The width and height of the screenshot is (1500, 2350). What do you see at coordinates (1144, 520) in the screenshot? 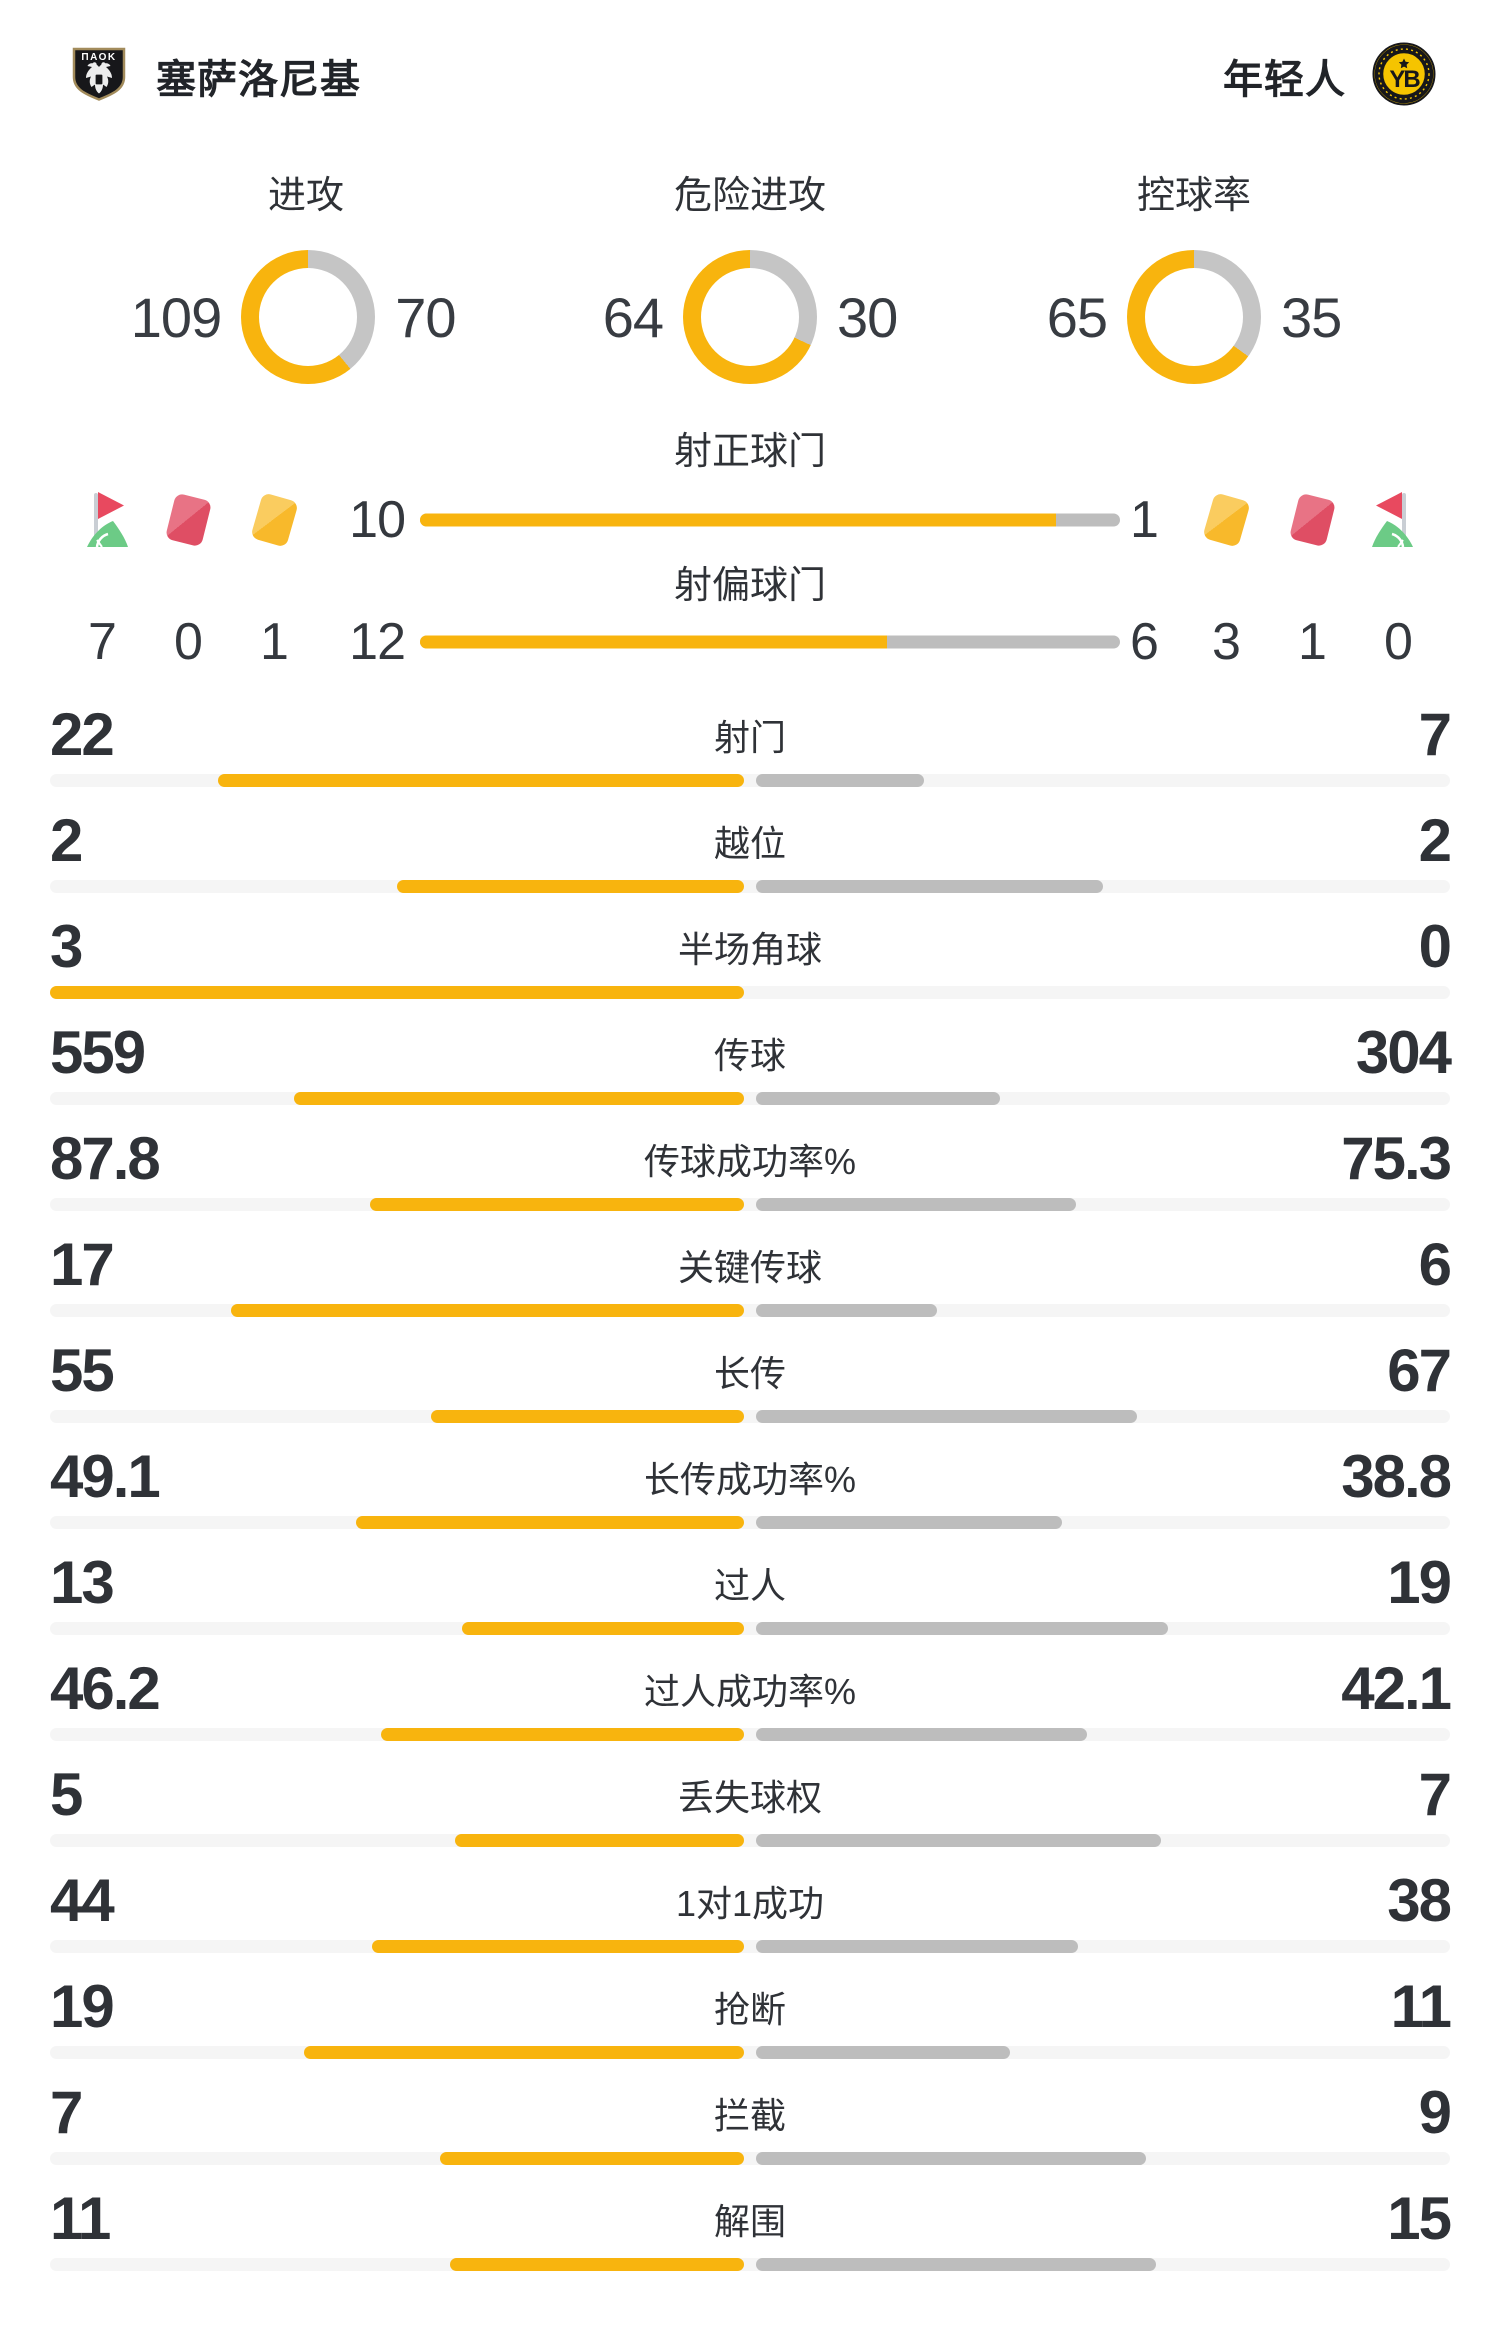
I see `shots-on-target-away-value: 1` at bounding box center [1144, 520].